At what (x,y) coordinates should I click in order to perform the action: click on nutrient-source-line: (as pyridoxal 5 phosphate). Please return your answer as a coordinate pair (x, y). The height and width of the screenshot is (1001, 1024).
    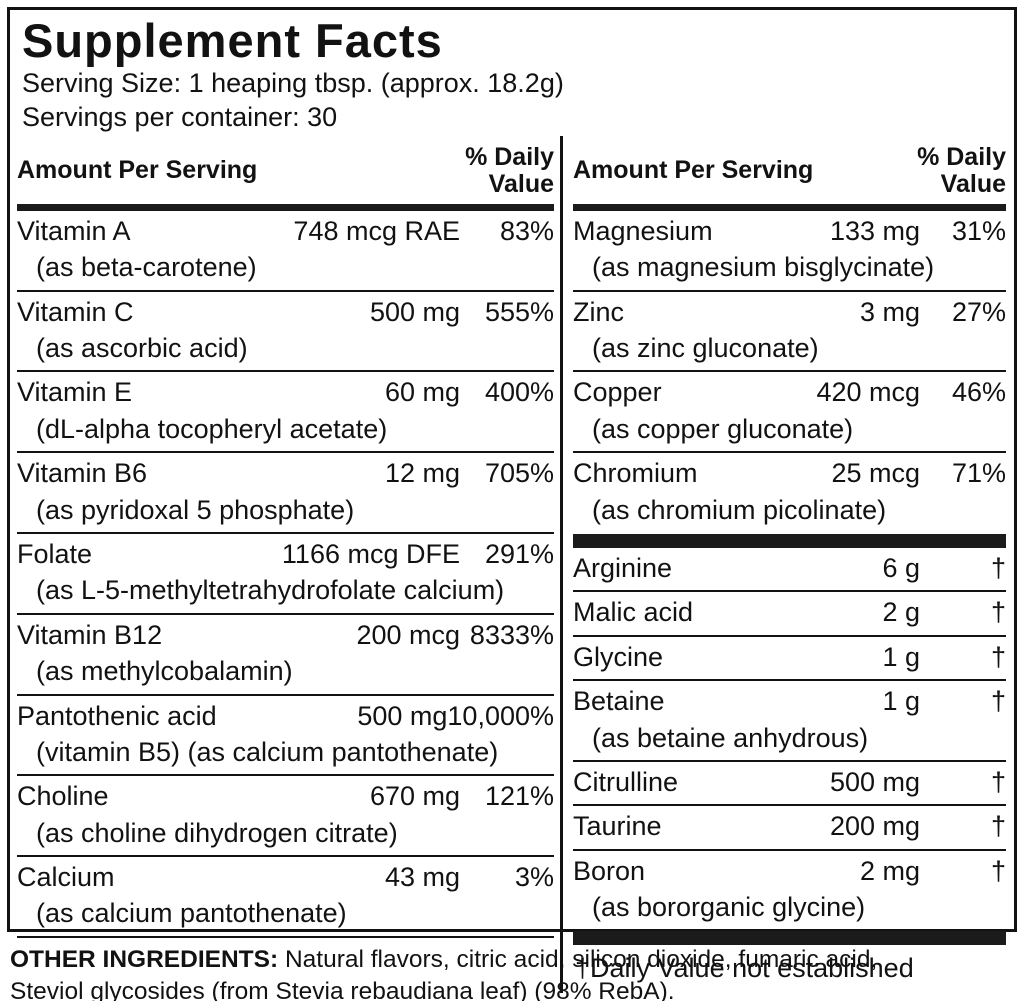
    Looking at the image, I should click on (195, 509).